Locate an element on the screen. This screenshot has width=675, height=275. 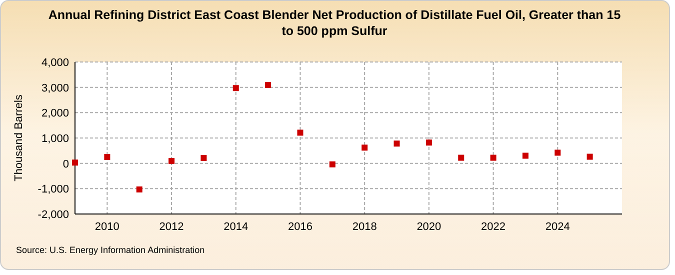
x-tick-label: 2024 is located at coordinates (557, 227).